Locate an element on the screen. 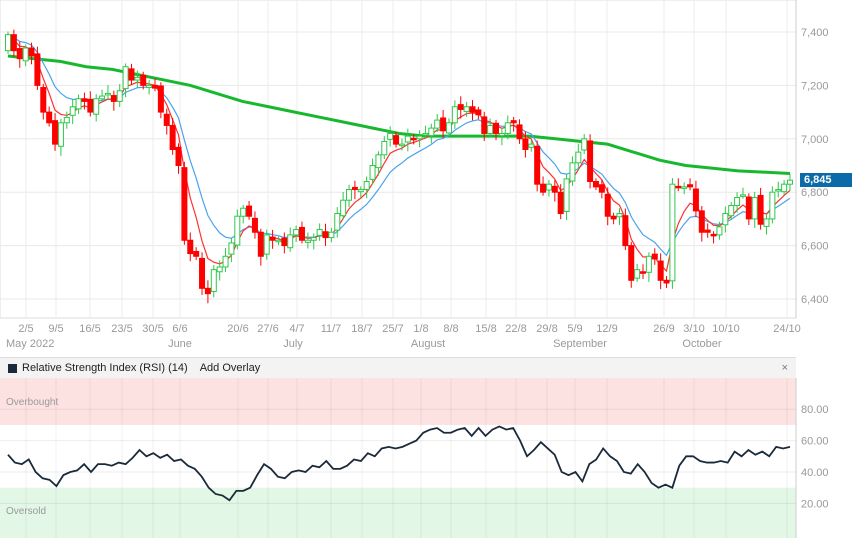  price-tick-label: 7,400 is located at coordinates (815, 33).